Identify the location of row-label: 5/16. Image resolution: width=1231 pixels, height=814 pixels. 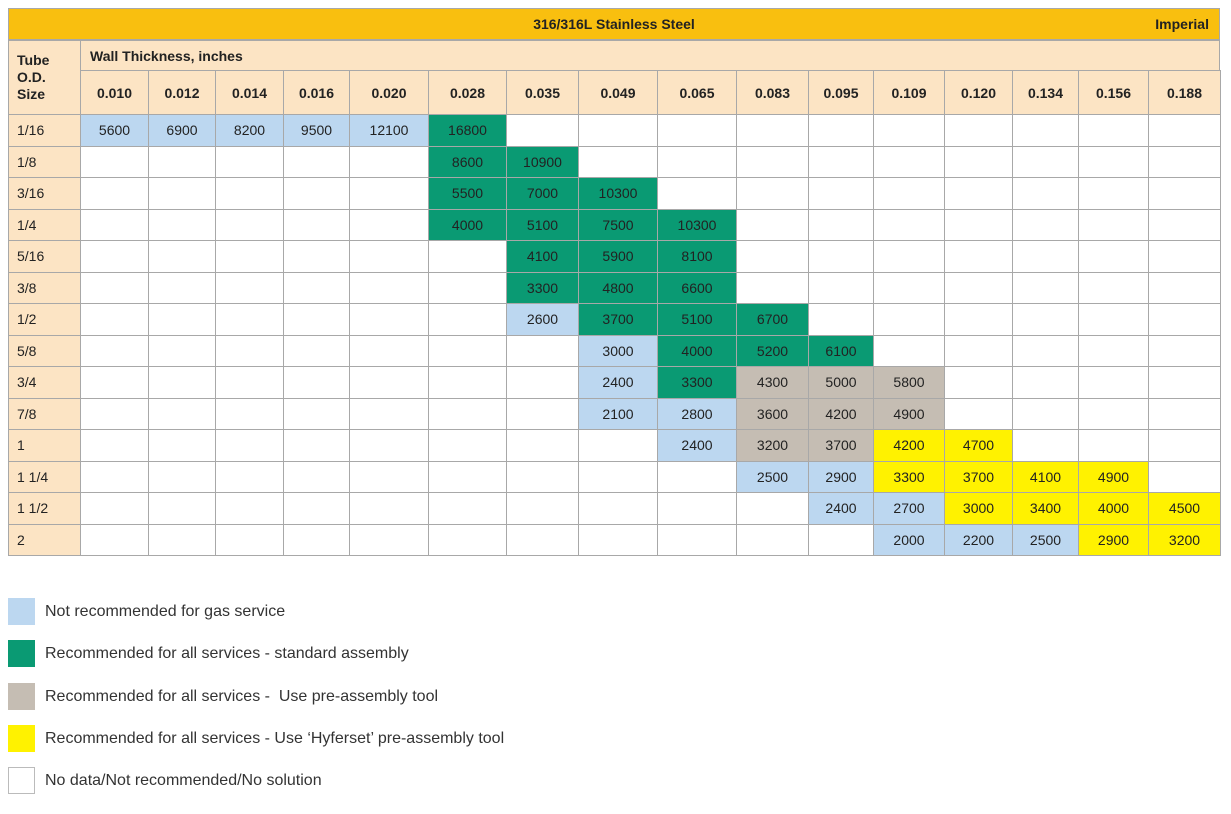
(44, 256).